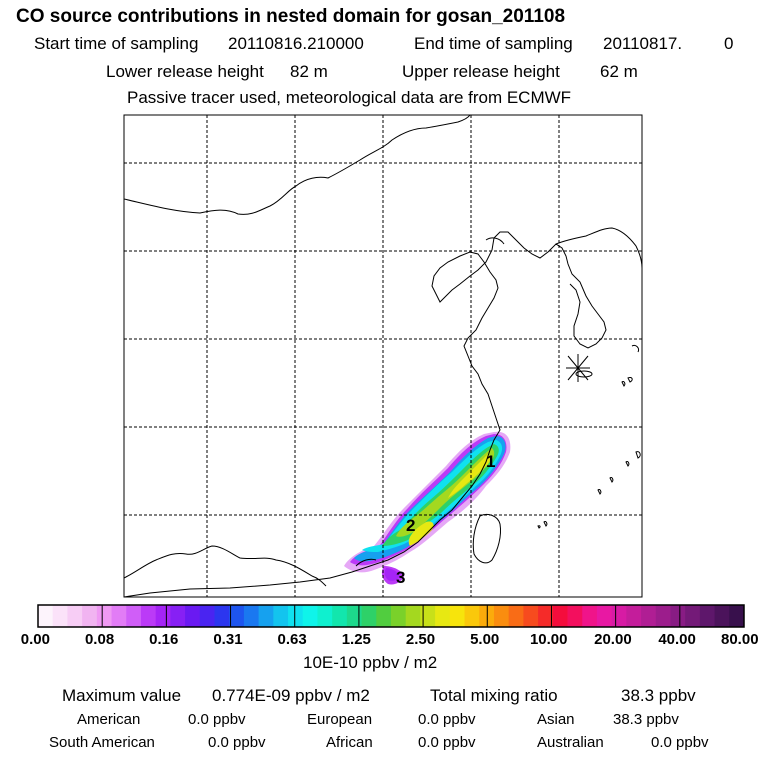 The height and width of the screenshot is (768, 768). What do you see at coordinates (291, 695) in the screenshot?
I see `max-value: 0.774E-09 ppbv / m2` at bounding box center [291, 695].